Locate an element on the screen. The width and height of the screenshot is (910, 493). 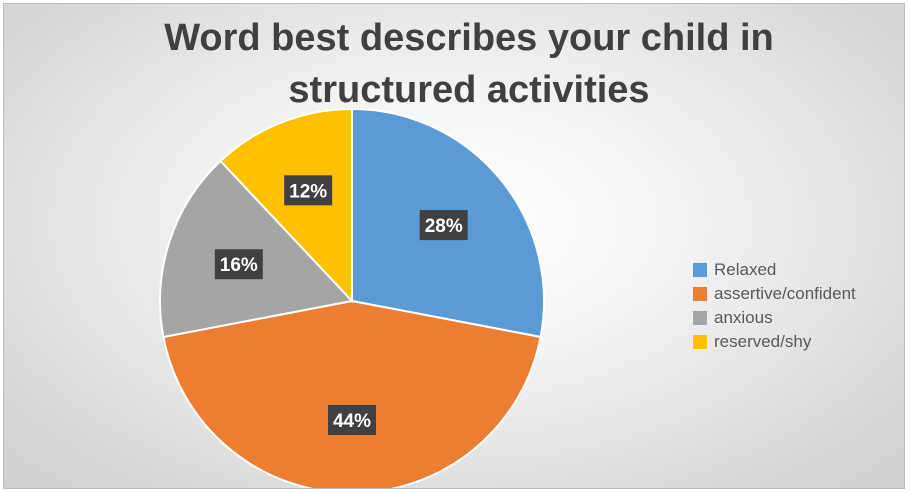
data-label-text-assertive-confident: 44% is located at coordinates (352, 421).